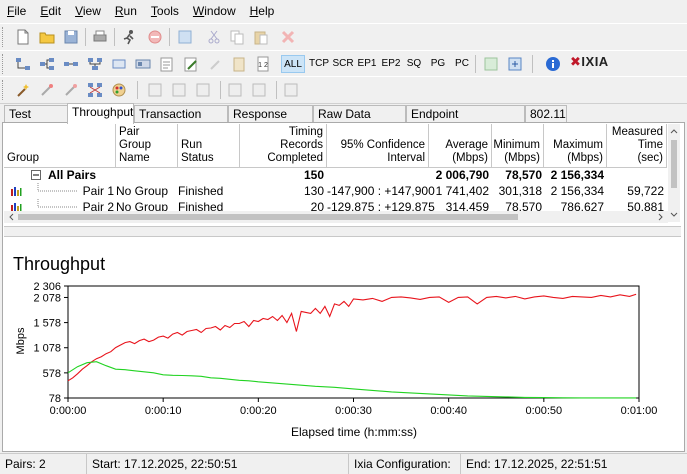  I want to click on table-horizontal-scrollbar, so click(336, 217).